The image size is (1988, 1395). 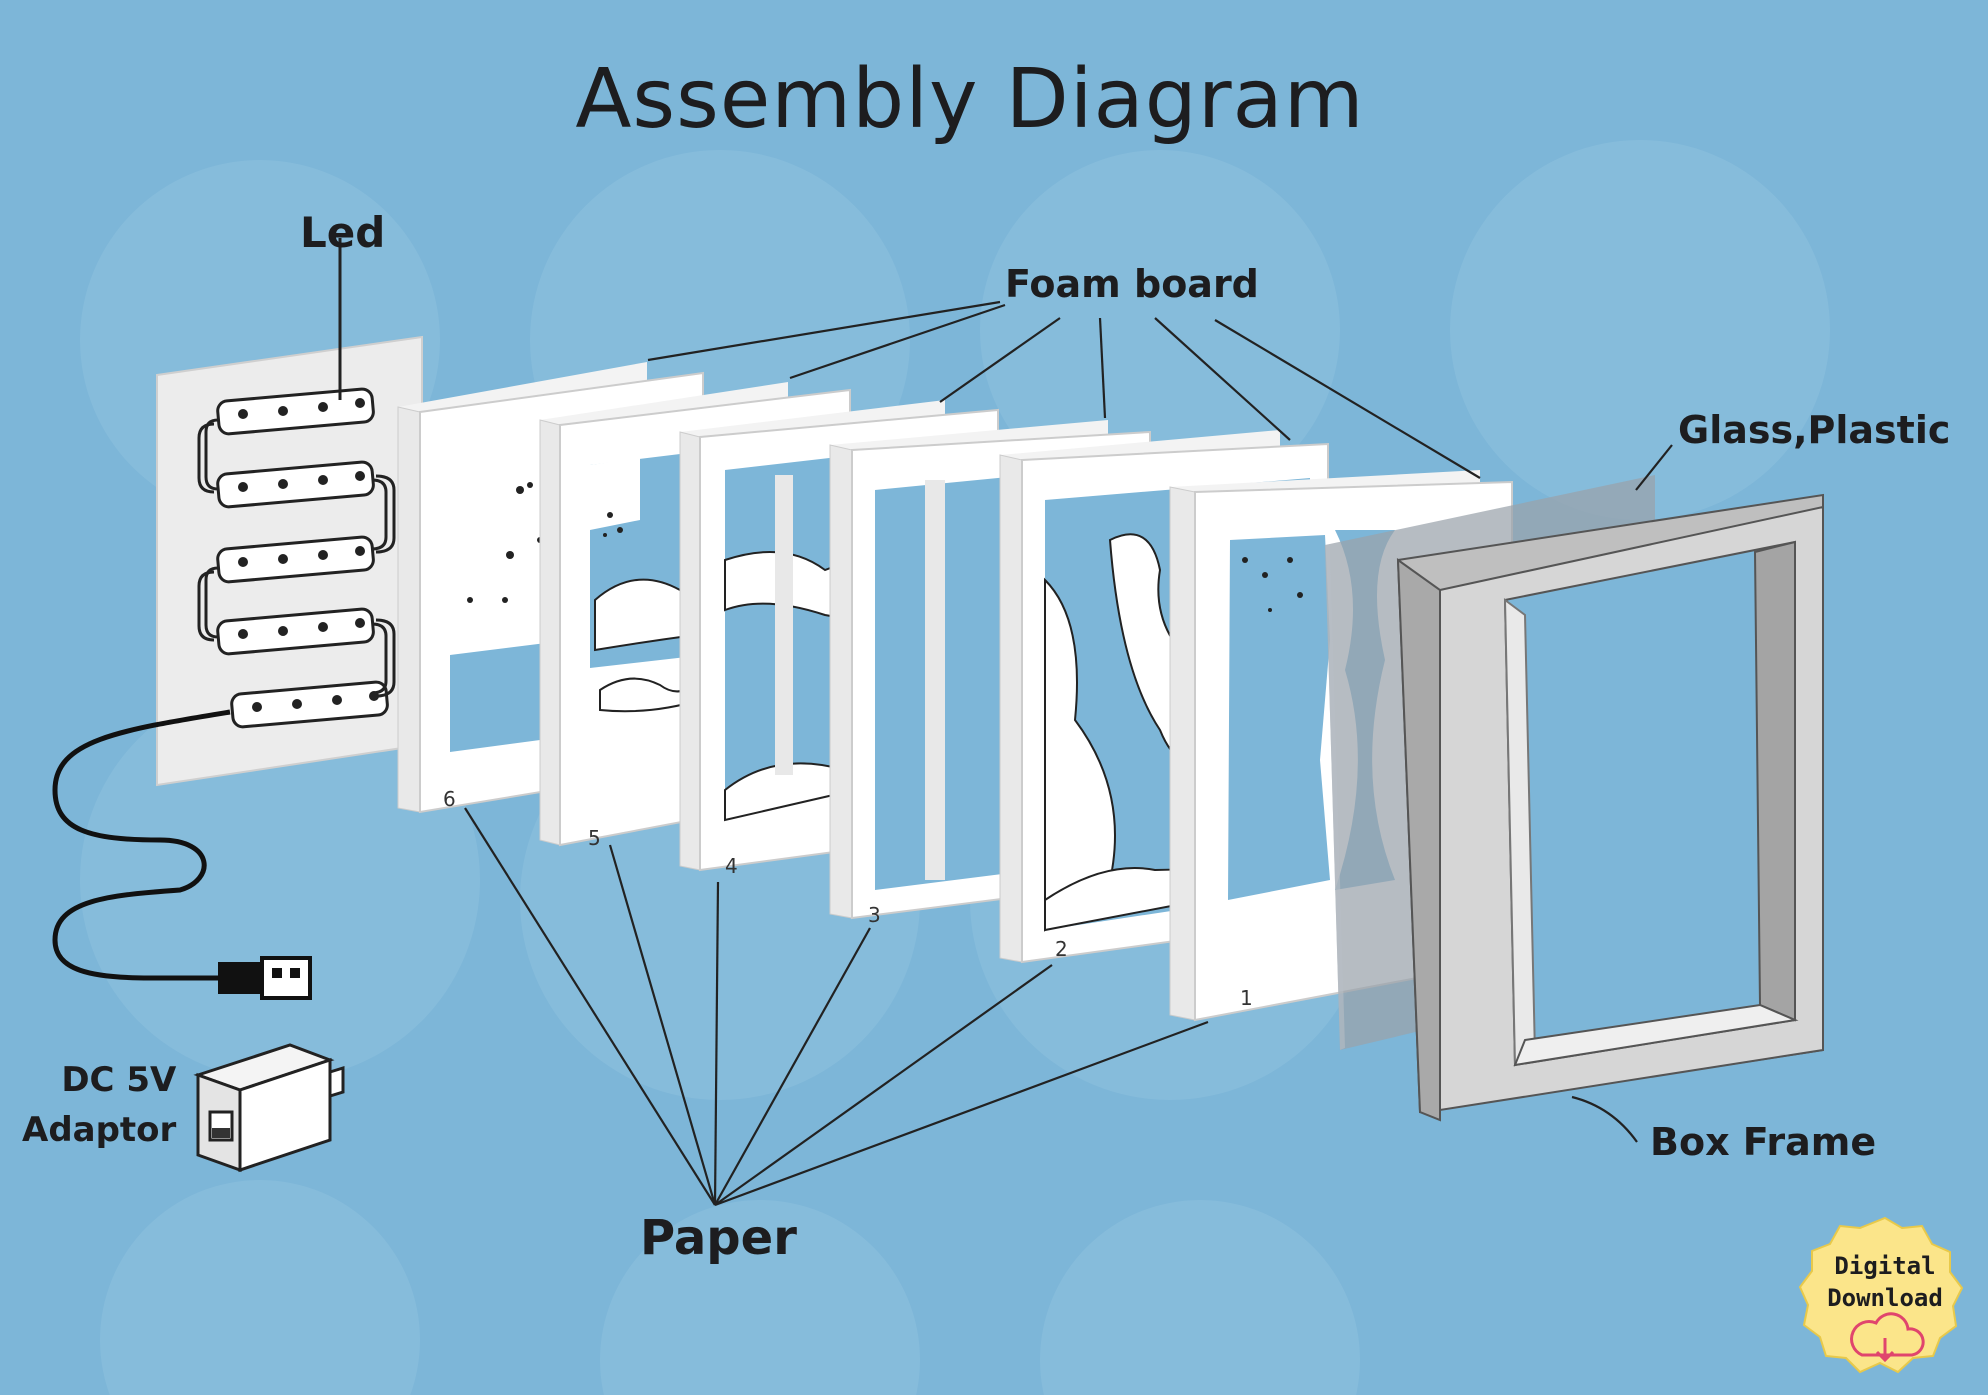 What do you see at coordinates (1814, 430) in the screenshot?
I see `glass-plastic-label: Glass,Plastic` at bounding box center [1814, 430].